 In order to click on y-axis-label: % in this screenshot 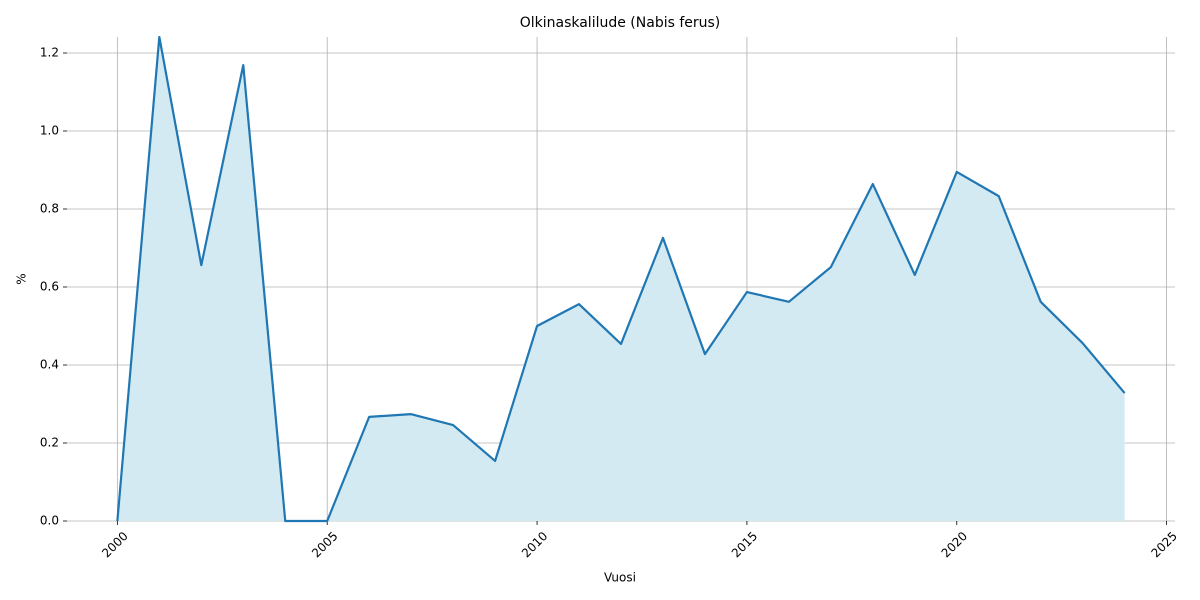, I will do `click(22, 278)`.